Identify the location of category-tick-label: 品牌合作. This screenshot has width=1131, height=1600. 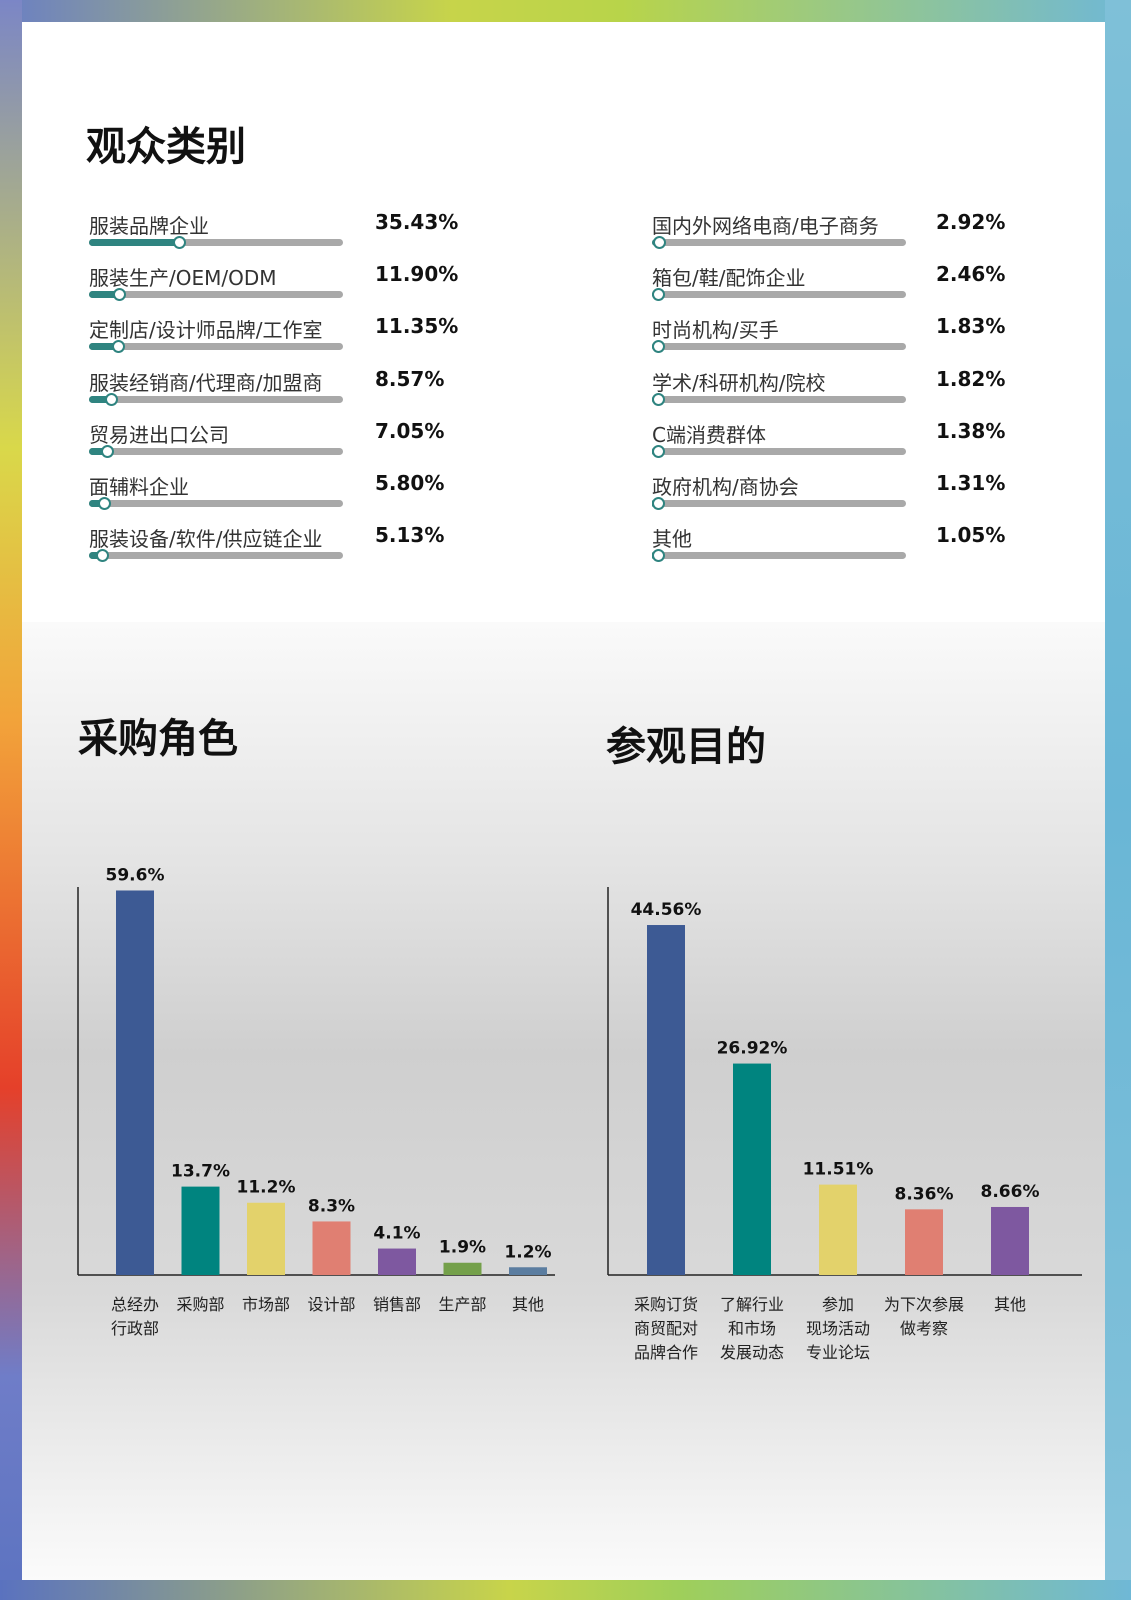
(666, 1352).